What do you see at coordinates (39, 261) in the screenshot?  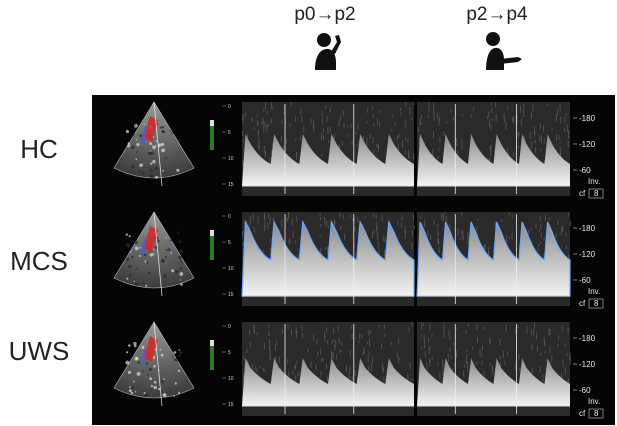 I see `row-label-mcs: MCS` at bounding box center [39, 261].